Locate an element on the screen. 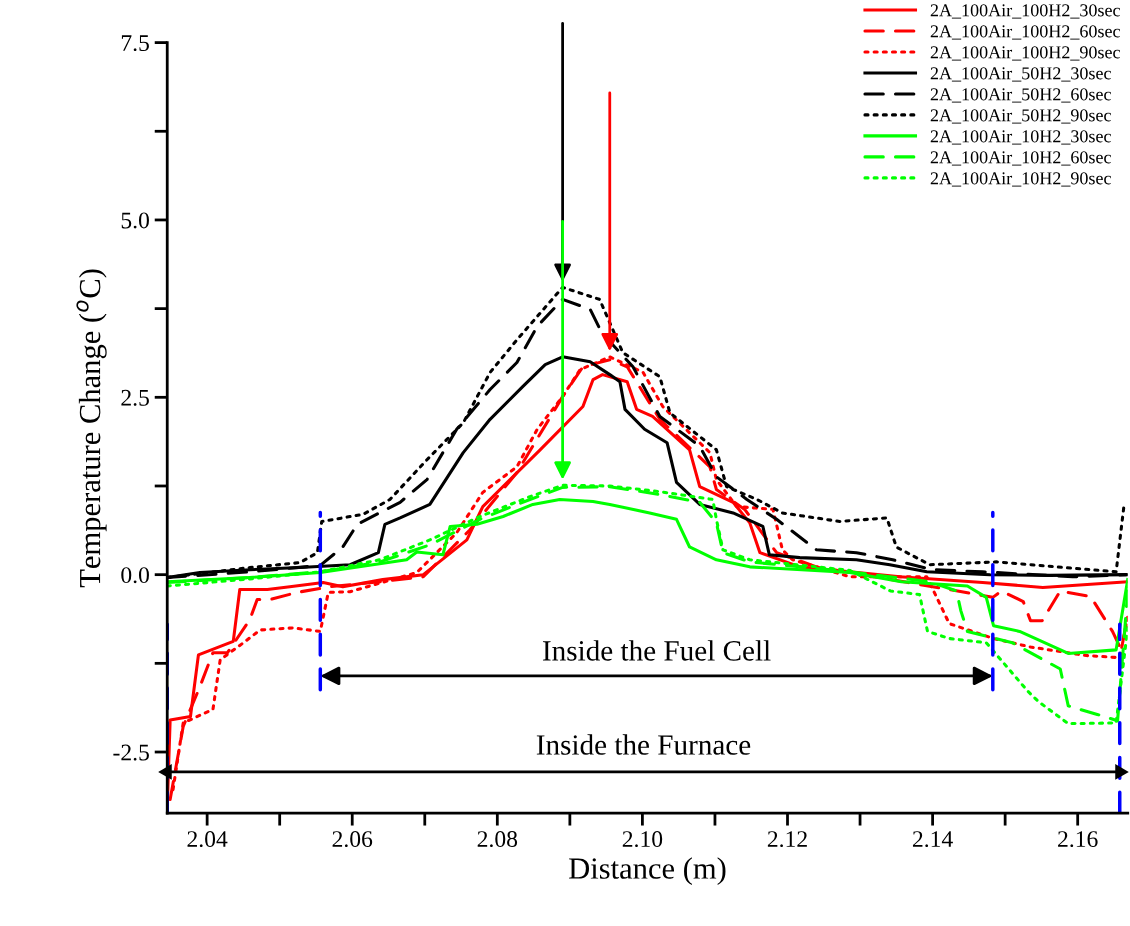  legend-label: 2A_100Air_10H2_90sec is located at coordinates (1020, 179).